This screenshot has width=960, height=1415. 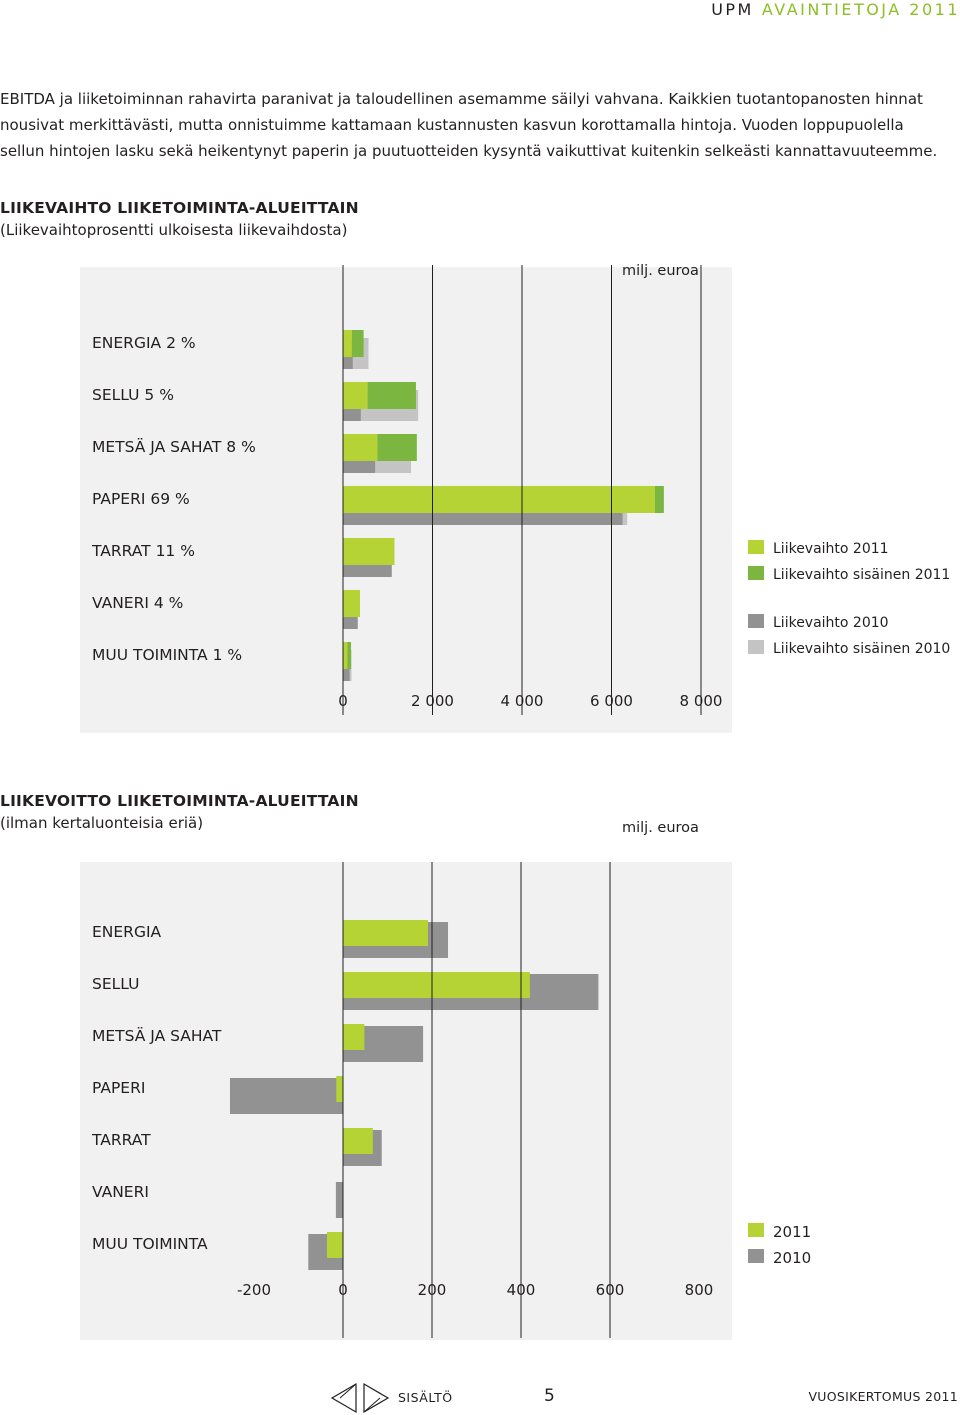 I want to click on next-page-icon, so click(x=376, y=1398).